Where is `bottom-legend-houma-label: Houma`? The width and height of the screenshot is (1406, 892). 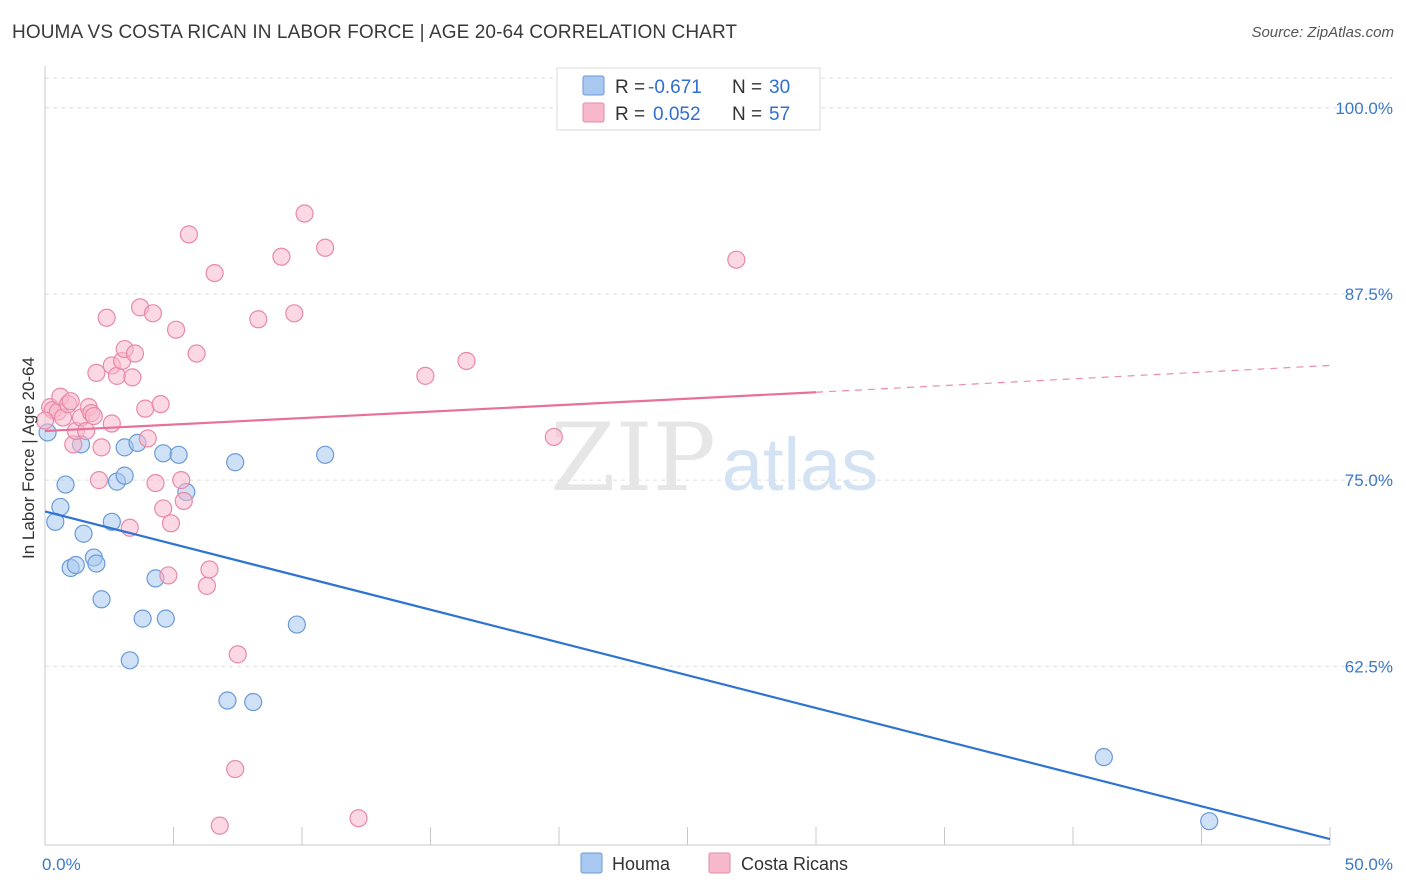
bottom-legend-houma-label: Houma is located at coordinates (641, 864).